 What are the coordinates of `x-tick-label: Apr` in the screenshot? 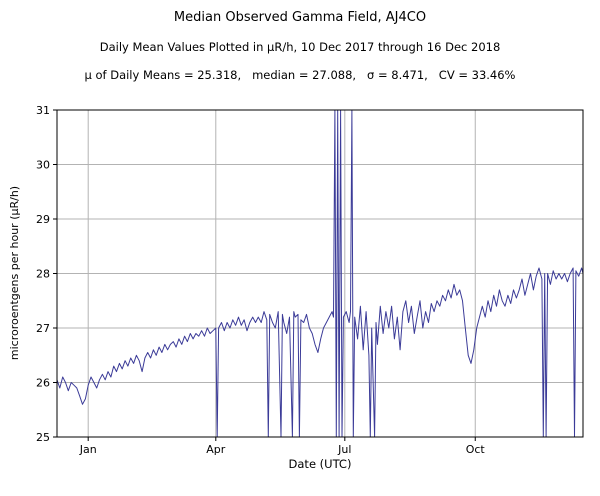 It's located at (216, 449).